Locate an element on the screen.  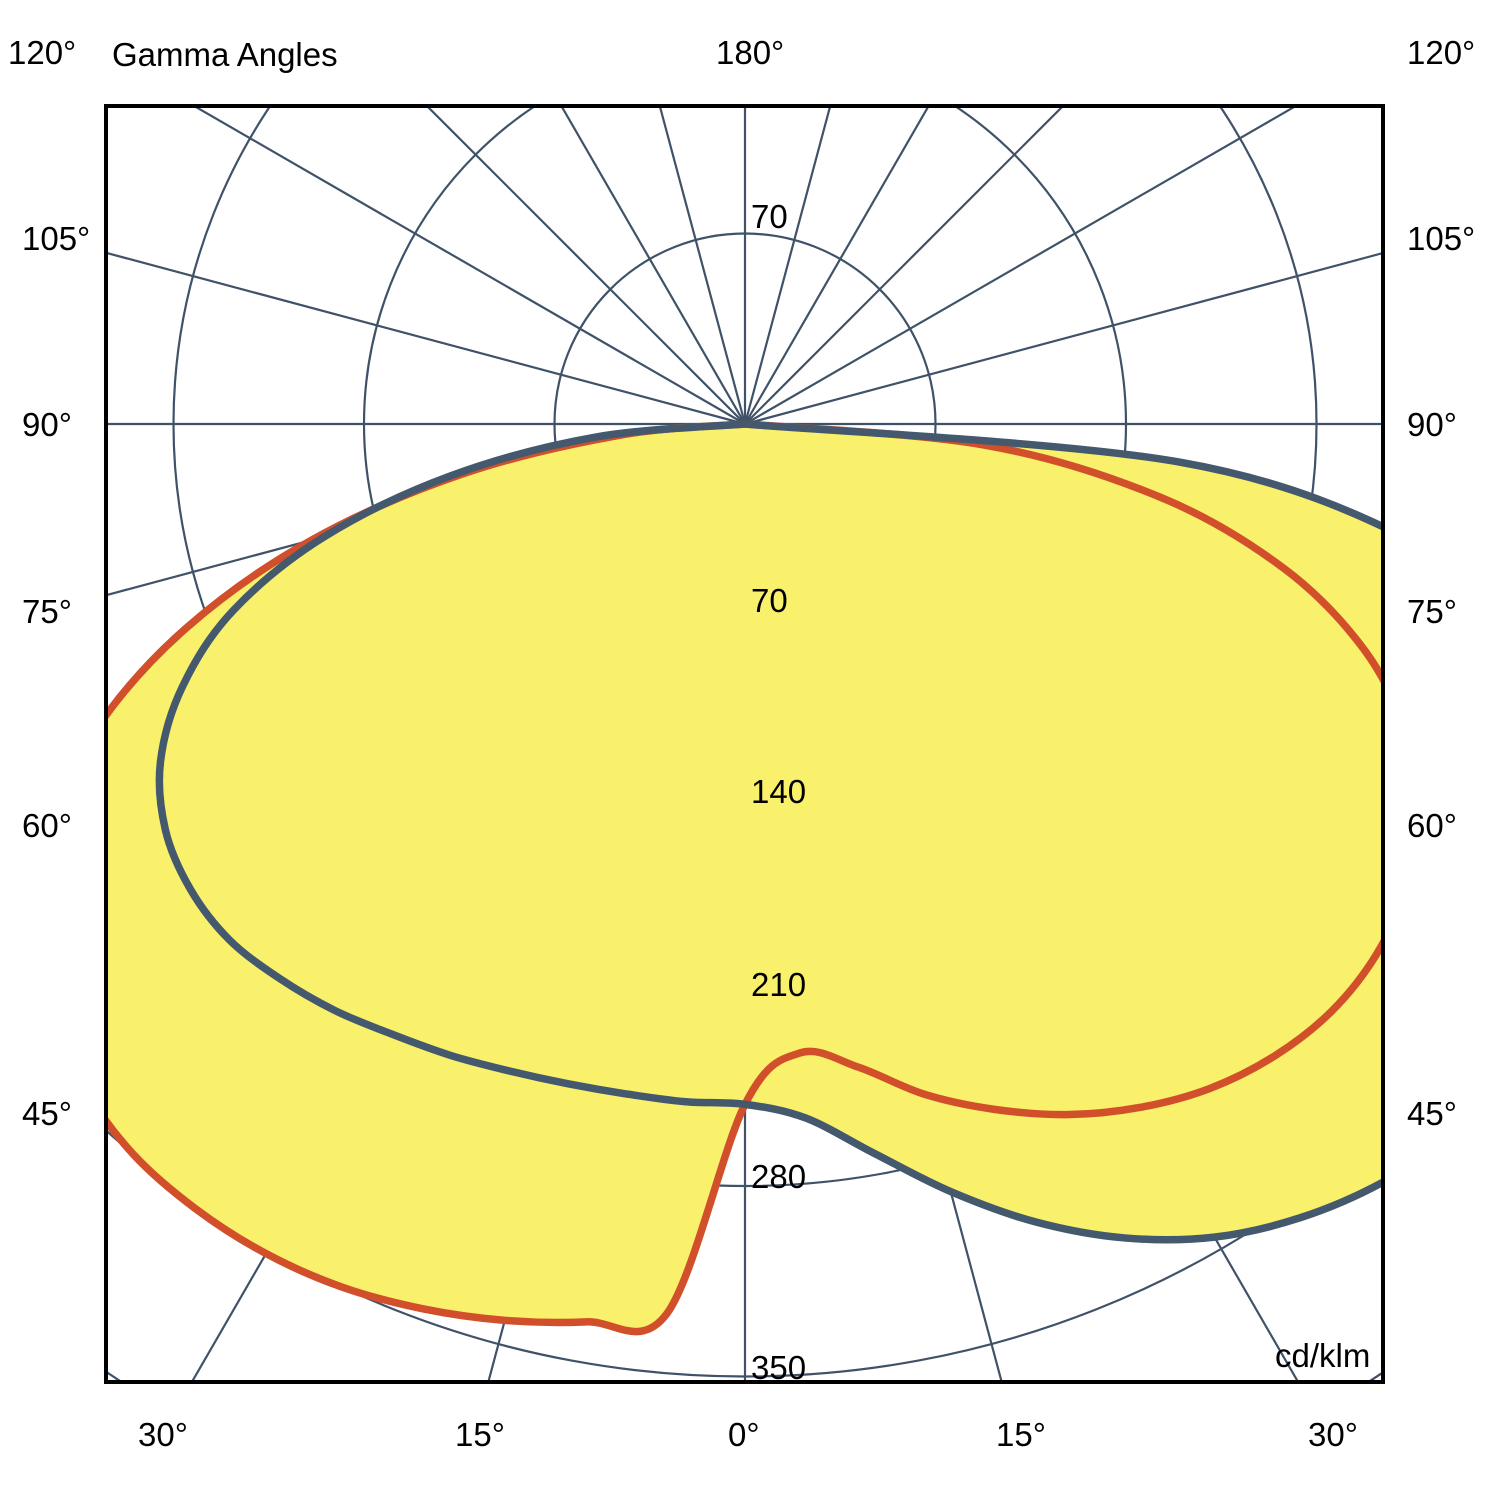
radial-tick-label-0: 70 is located at coordinates (769, 216).